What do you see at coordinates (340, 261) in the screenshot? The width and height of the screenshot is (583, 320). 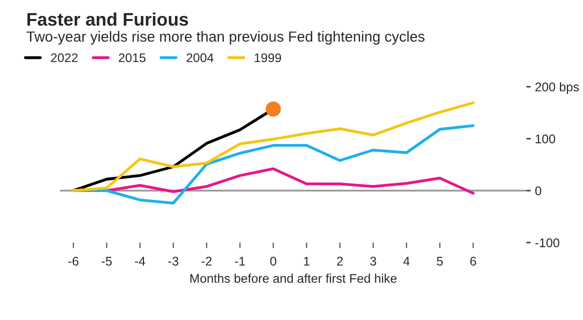 I see `x-tick-label: 2` at bounding box center [340, 261].